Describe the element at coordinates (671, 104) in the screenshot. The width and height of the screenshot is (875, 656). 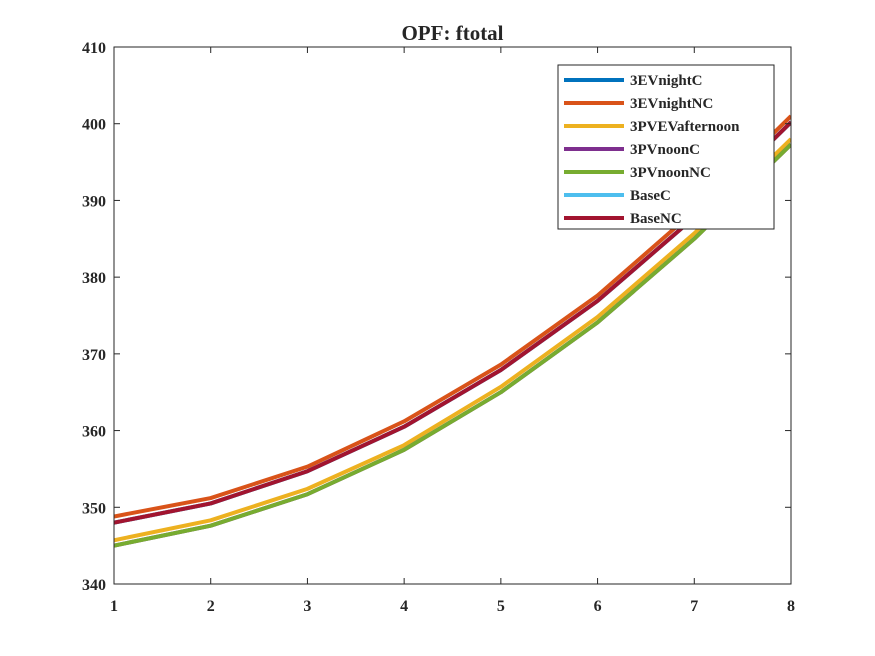
I see `legend-label: 3EVnightNC` at that location.